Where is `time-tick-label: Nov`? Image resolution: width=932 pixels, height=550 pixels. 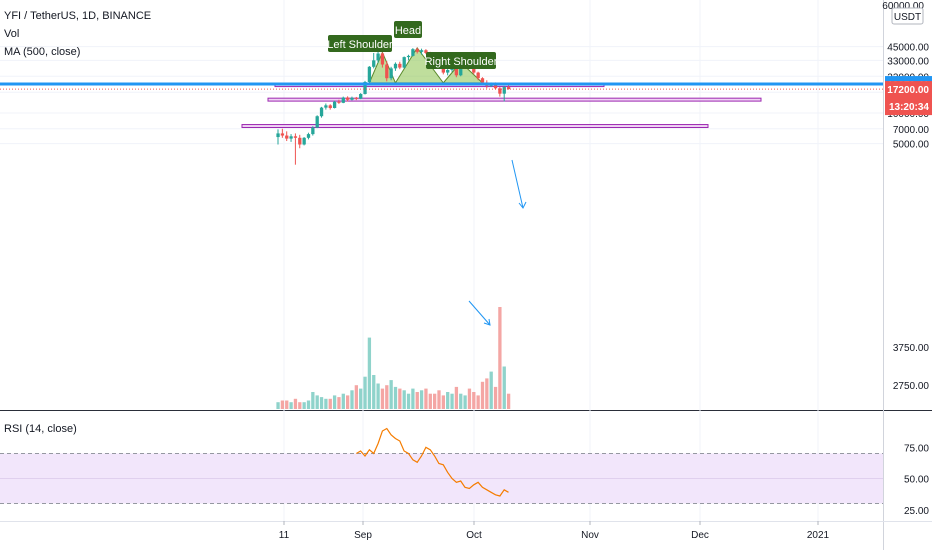 time-tick-label: Nov is located at coordinates (590, 535).